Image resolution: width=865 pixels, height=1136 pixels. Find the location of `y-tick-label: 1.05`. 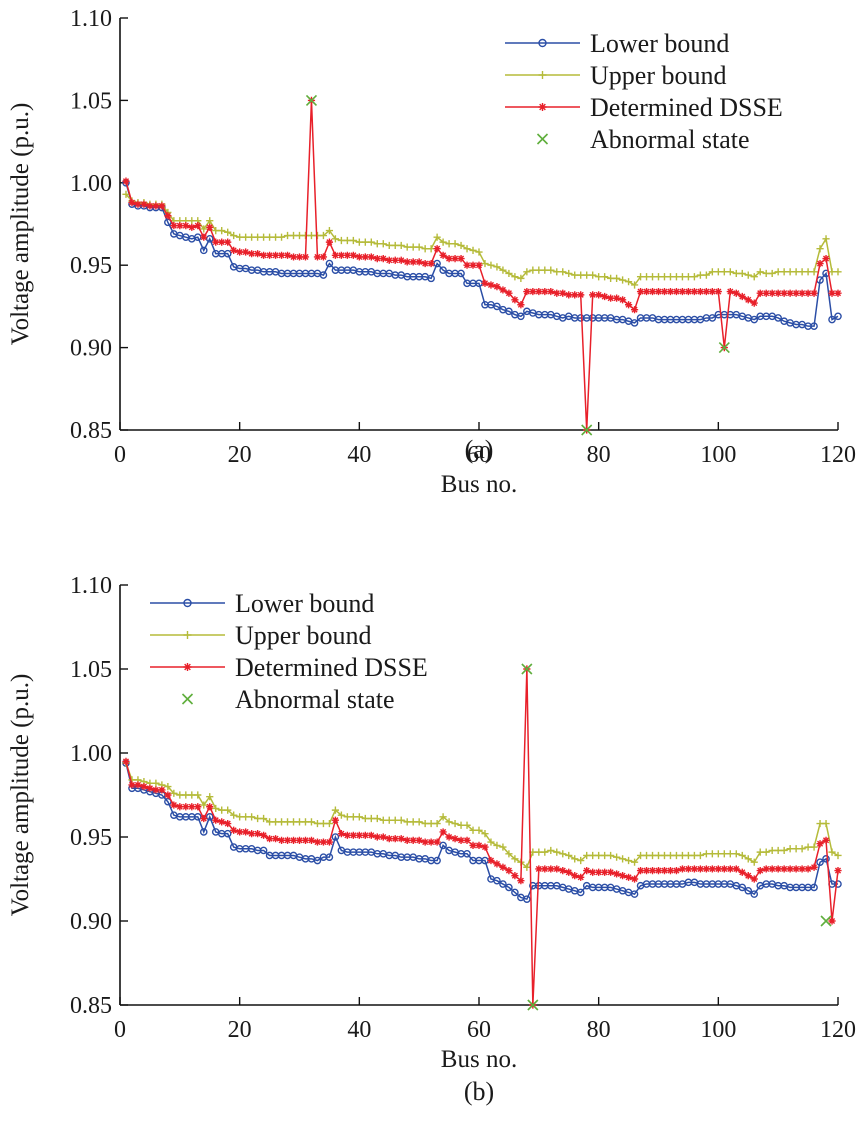

y-tick-label: 1.05 is located at coordinates (91, 670).